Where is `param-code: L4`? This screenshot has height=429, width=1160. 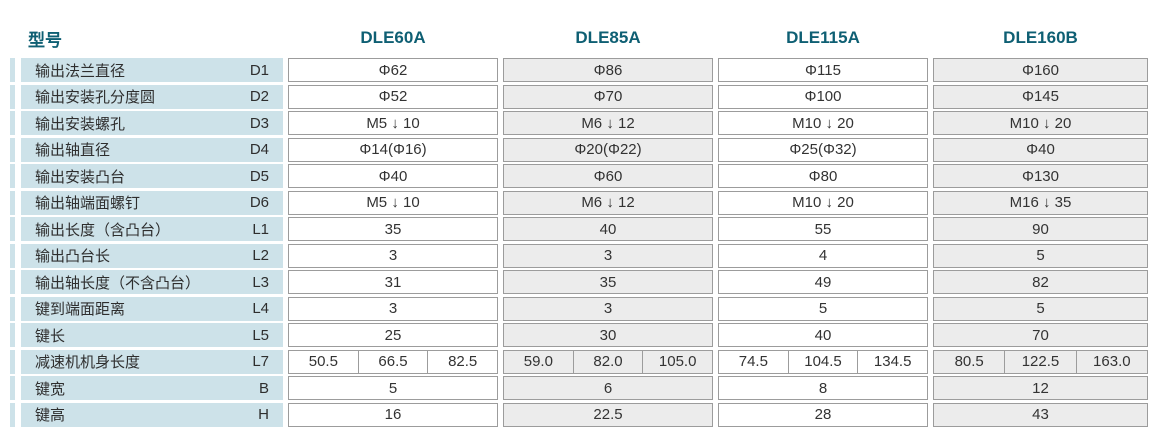 param-code: L4 is located at coordinates (260, 308).